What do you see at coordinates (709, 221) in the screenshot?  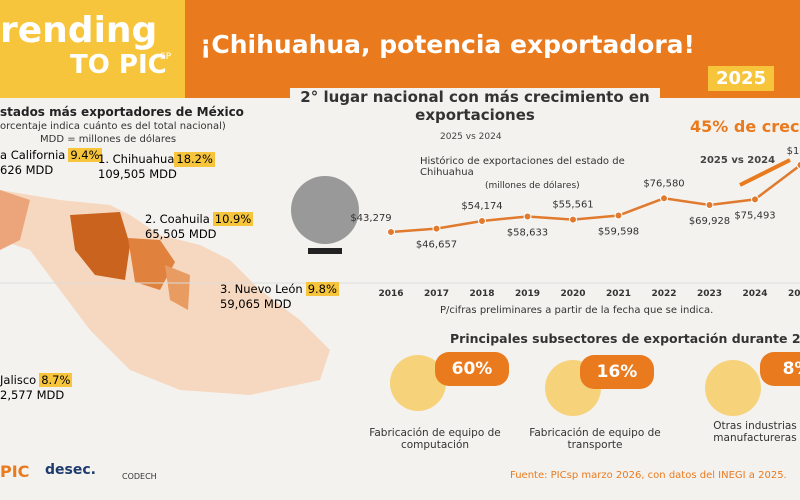 I see `value-label: $69,928` at bounding box center [709, 221].